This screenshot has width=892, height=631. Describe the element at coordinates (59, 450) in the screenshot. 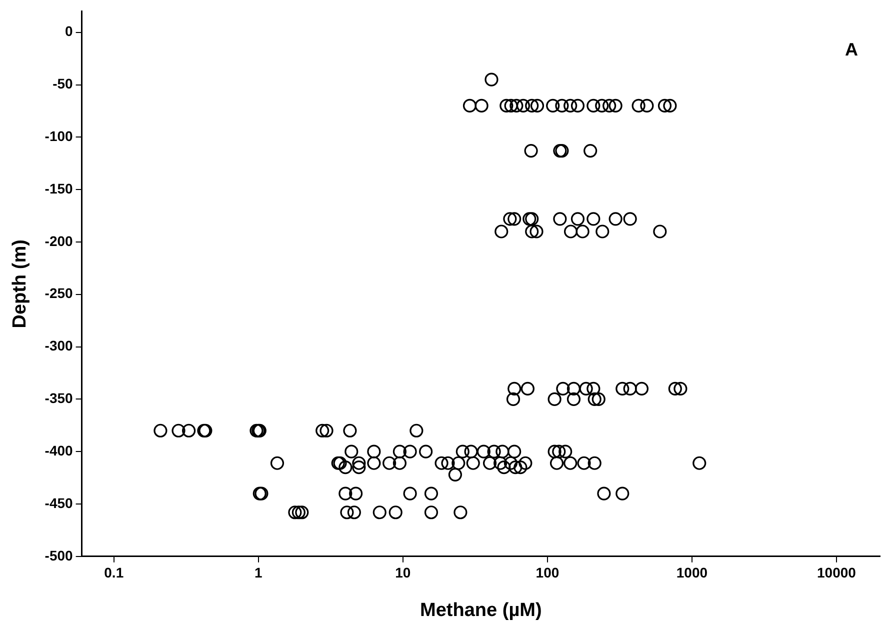

I see `y-tick-label: -400` at that location.